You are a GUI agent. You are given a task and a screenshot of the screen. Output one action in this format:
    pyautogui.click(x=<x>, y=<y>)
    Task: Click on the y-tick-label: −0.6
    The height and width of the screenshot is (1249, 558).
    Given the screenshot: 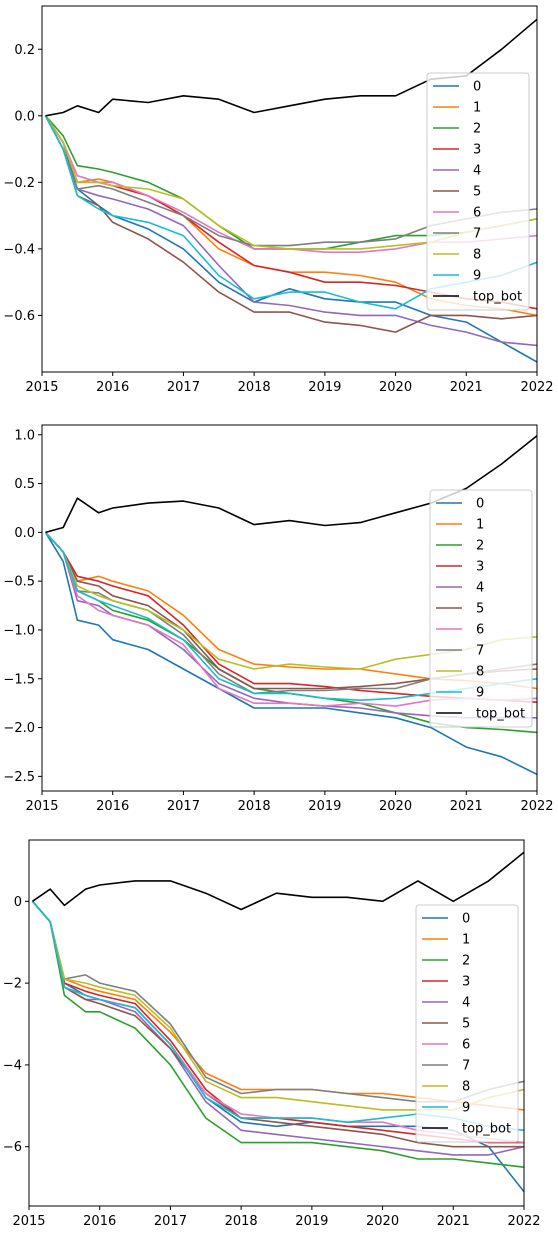 What is the action you would take?
    pyautogui.click(x=19, y=316)
    